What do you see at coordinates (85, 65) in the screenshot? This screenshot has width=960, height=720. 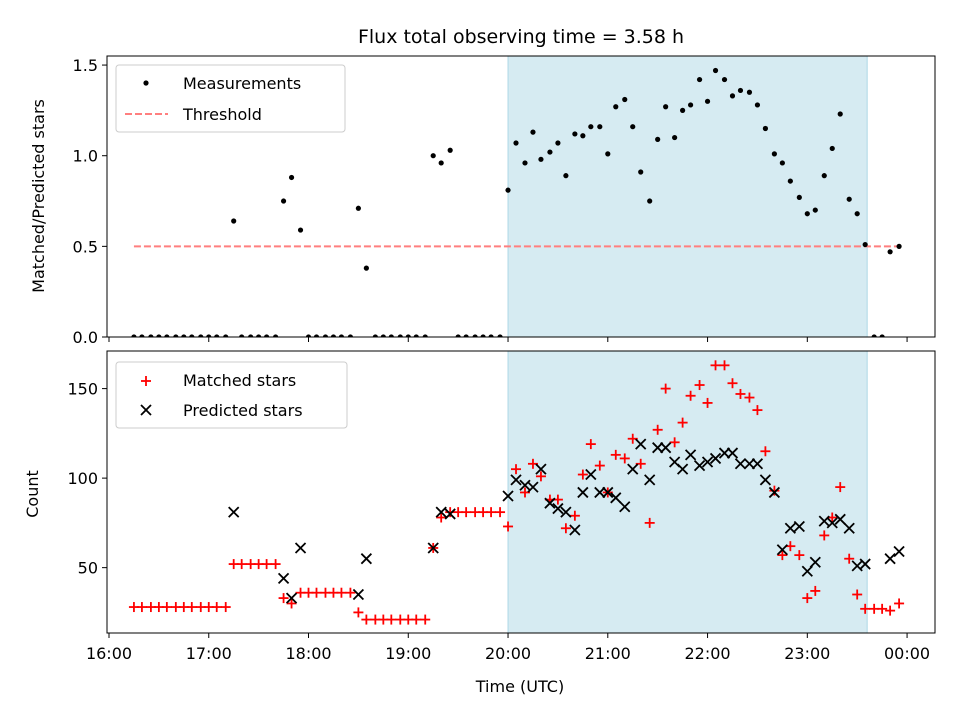 I see `top-y-tick-label: 1.5` at bounding box center [85, 65].